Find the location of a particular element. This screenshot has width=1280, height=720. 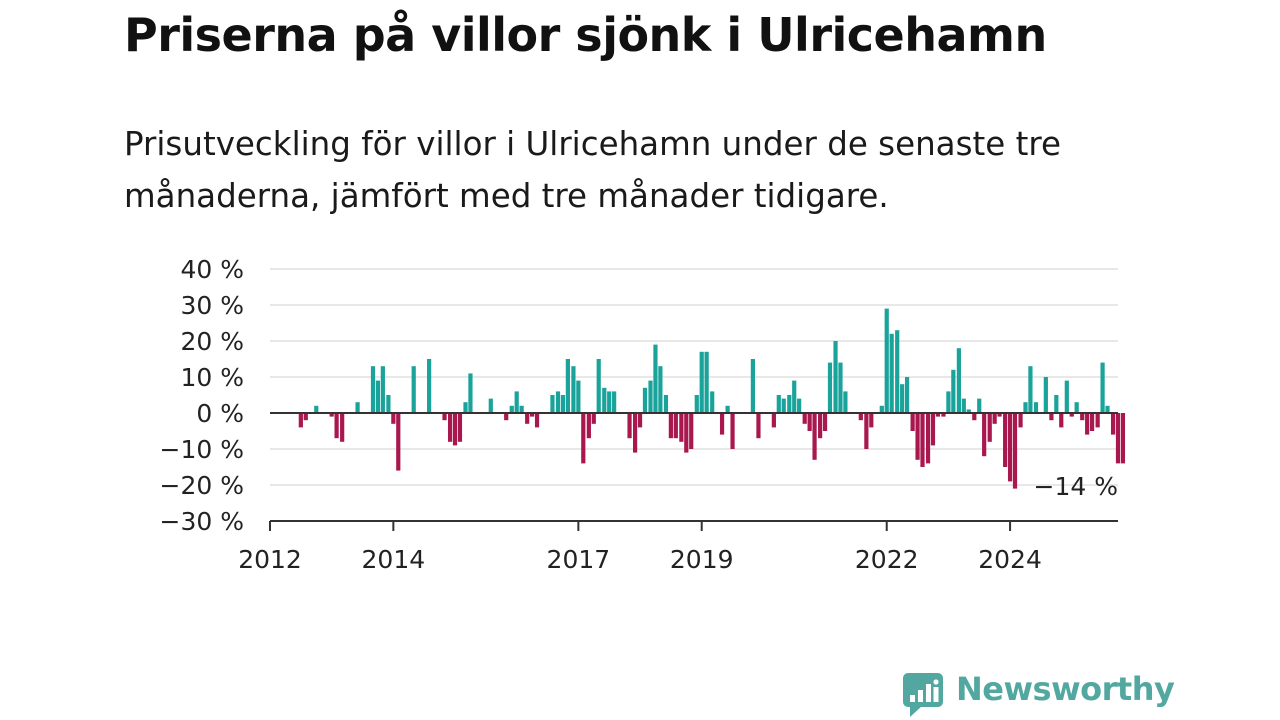

y-tick-label: −20 % is located at coordinates (202, 485).